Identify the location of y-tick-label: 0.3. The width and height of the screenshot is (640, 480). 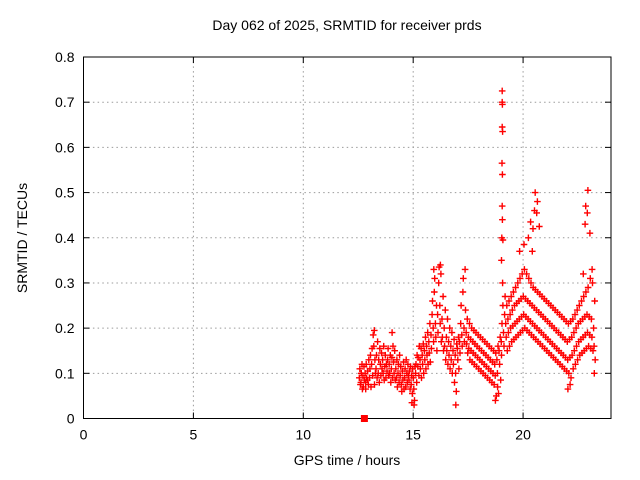
(65, 283).